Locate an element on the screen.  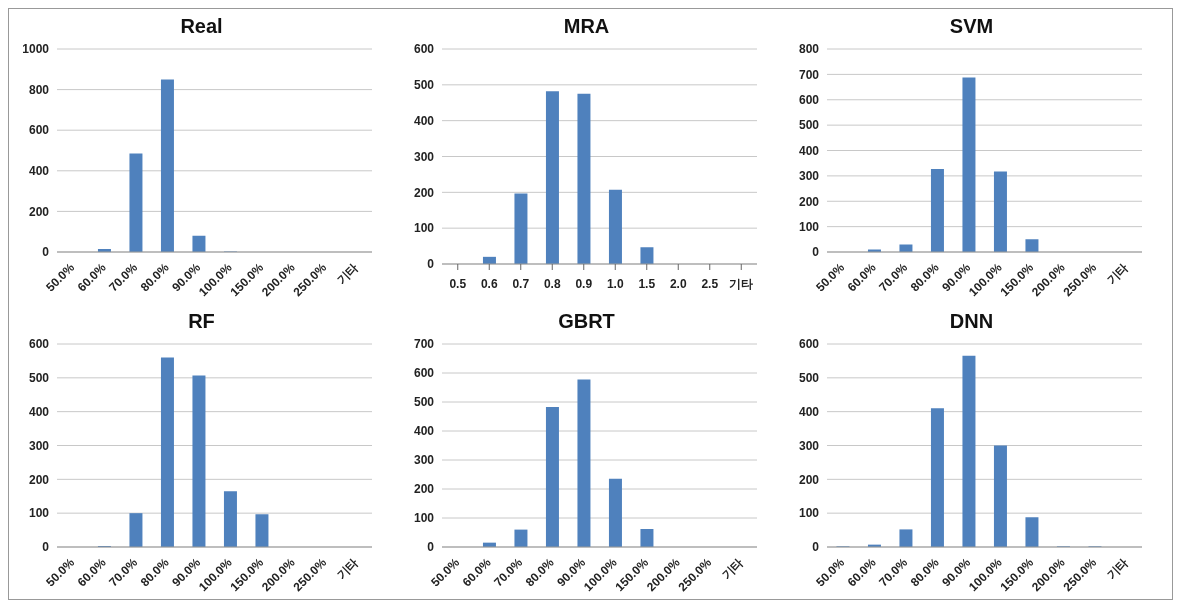
chart-title: MRA is located at coordinates (586, 26).